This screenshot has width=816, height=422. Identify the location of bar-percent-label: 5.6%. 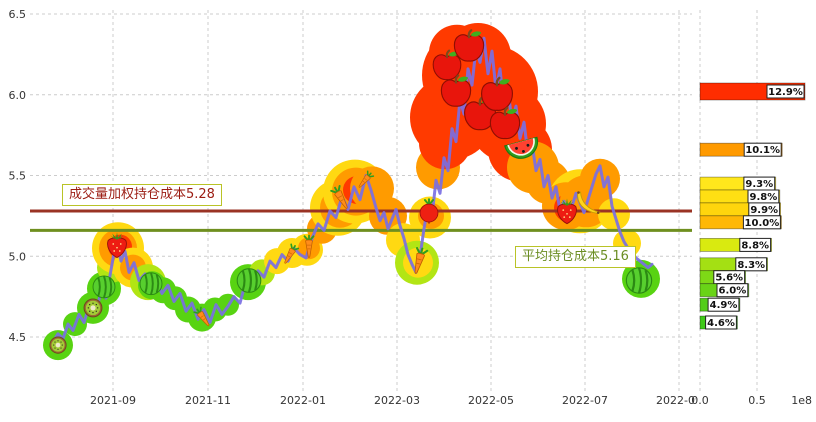
(729, 278).